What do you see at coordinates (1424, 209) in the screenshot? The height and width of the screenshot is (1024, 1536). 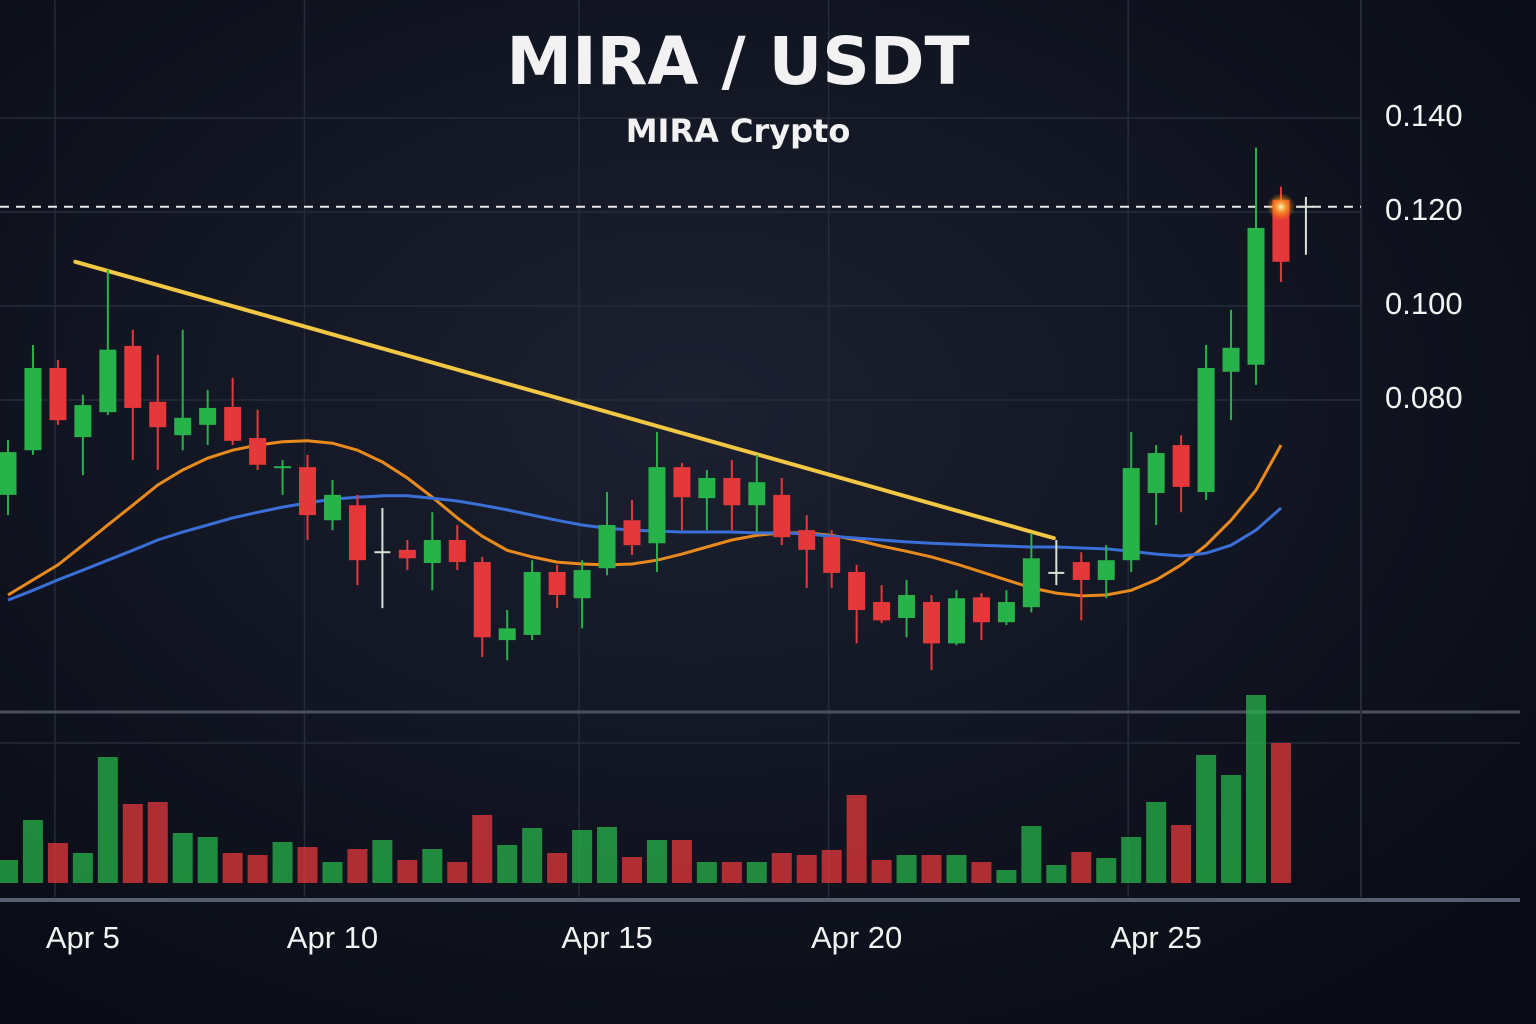 I see `y-tick-label: 0.120` at bounding box center [1424, 209].